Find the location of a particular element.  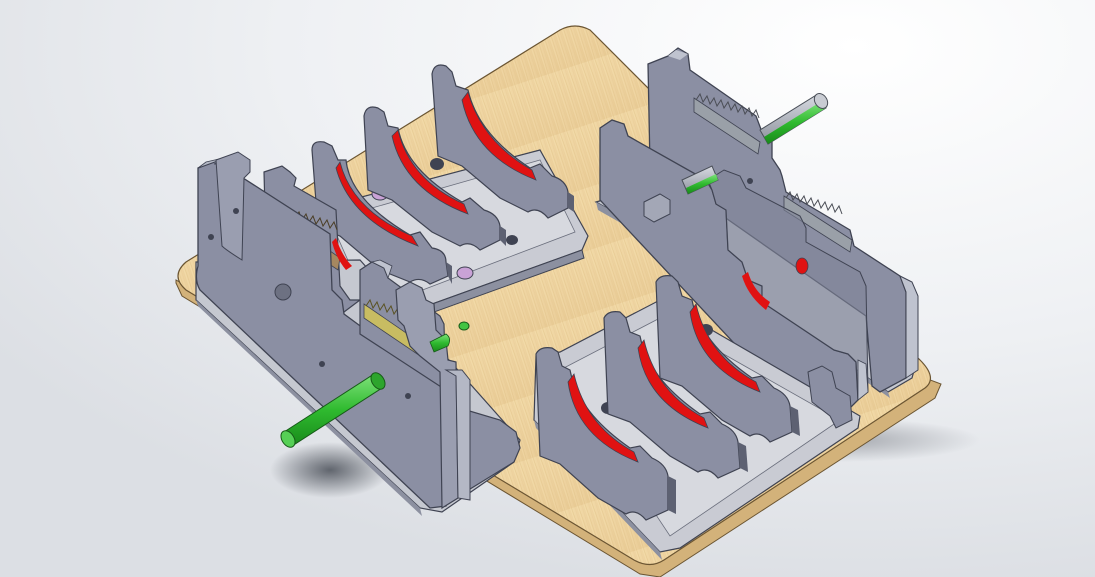

right-input-shaft is located at coordinates (755, 144).